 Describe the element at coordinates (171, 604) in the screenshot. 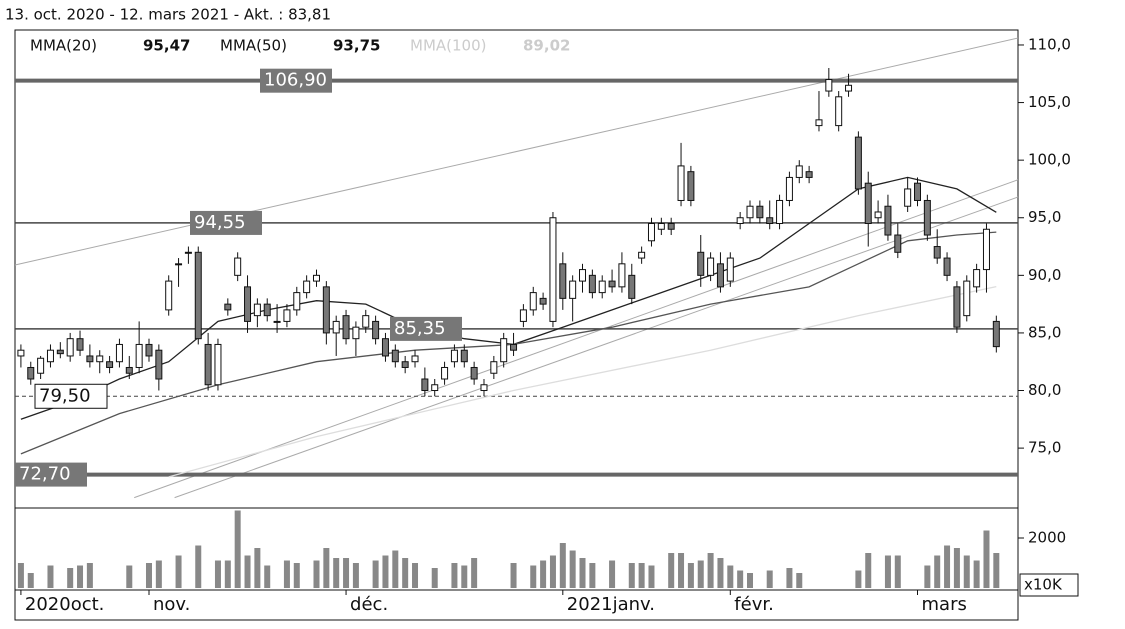

I see `x-tick-label: nov.` at that location.